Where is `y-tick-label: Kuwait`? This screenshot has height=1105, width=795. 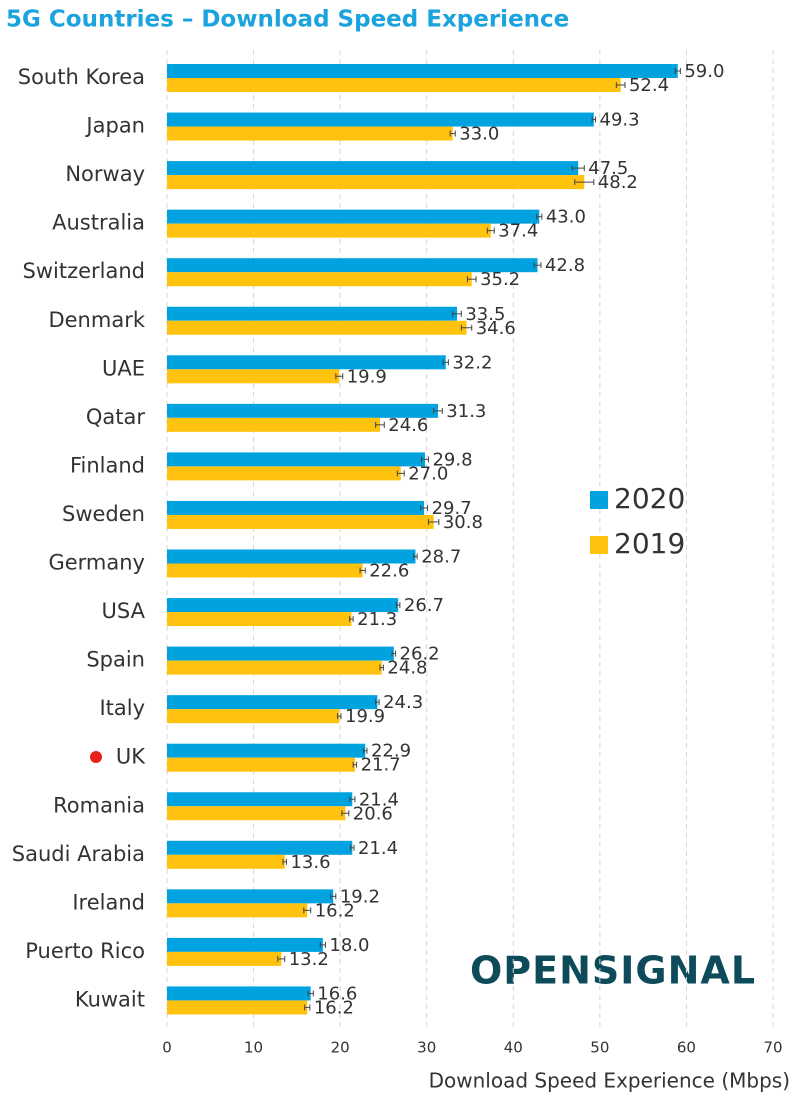 y-tick-label: Kuwait is located at coordinates (110, 999).